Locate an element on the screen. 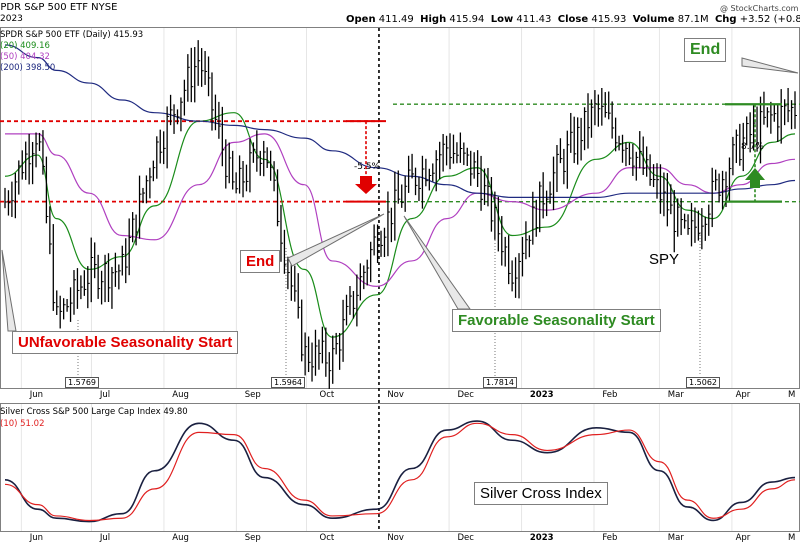 The width and height of the screenshot is (800, 550). symbol-line: SPDR S&P 500 ETF NYSE is located at coordinates (59, 7).